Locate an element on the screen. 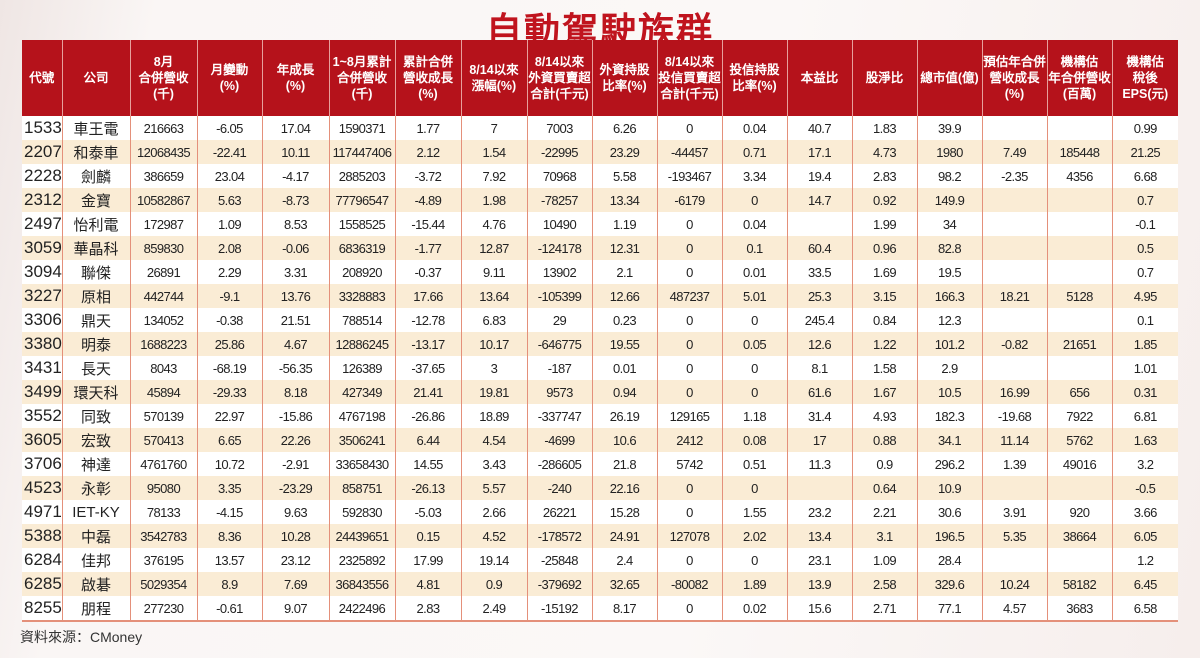 The height and width of the screenshot is (658, 1200). table-cell: 920 is located at coordinates (1079, 512).